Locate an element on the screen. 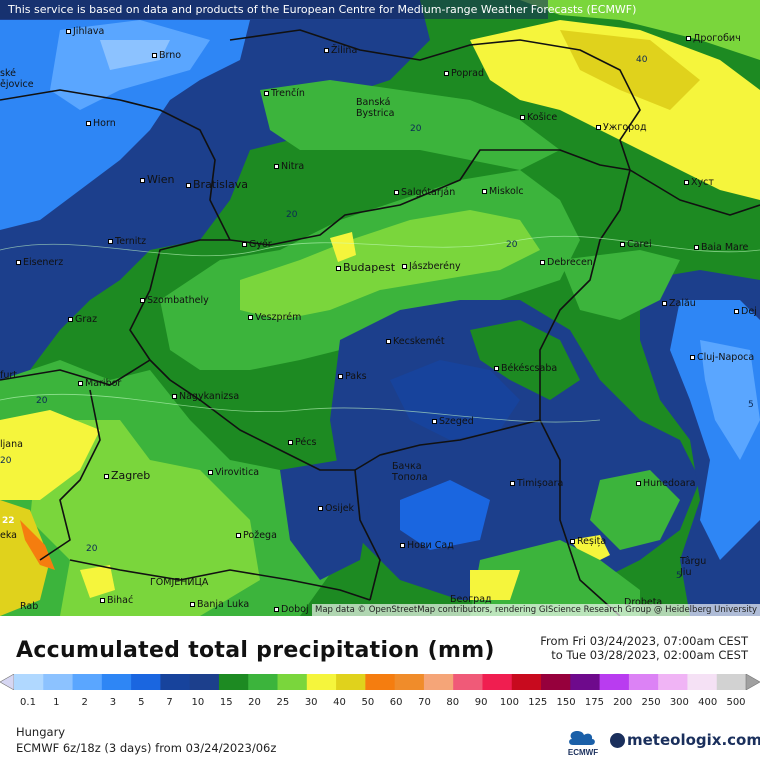  scale-tick-label: 7 is located at coordinates (169, 702).